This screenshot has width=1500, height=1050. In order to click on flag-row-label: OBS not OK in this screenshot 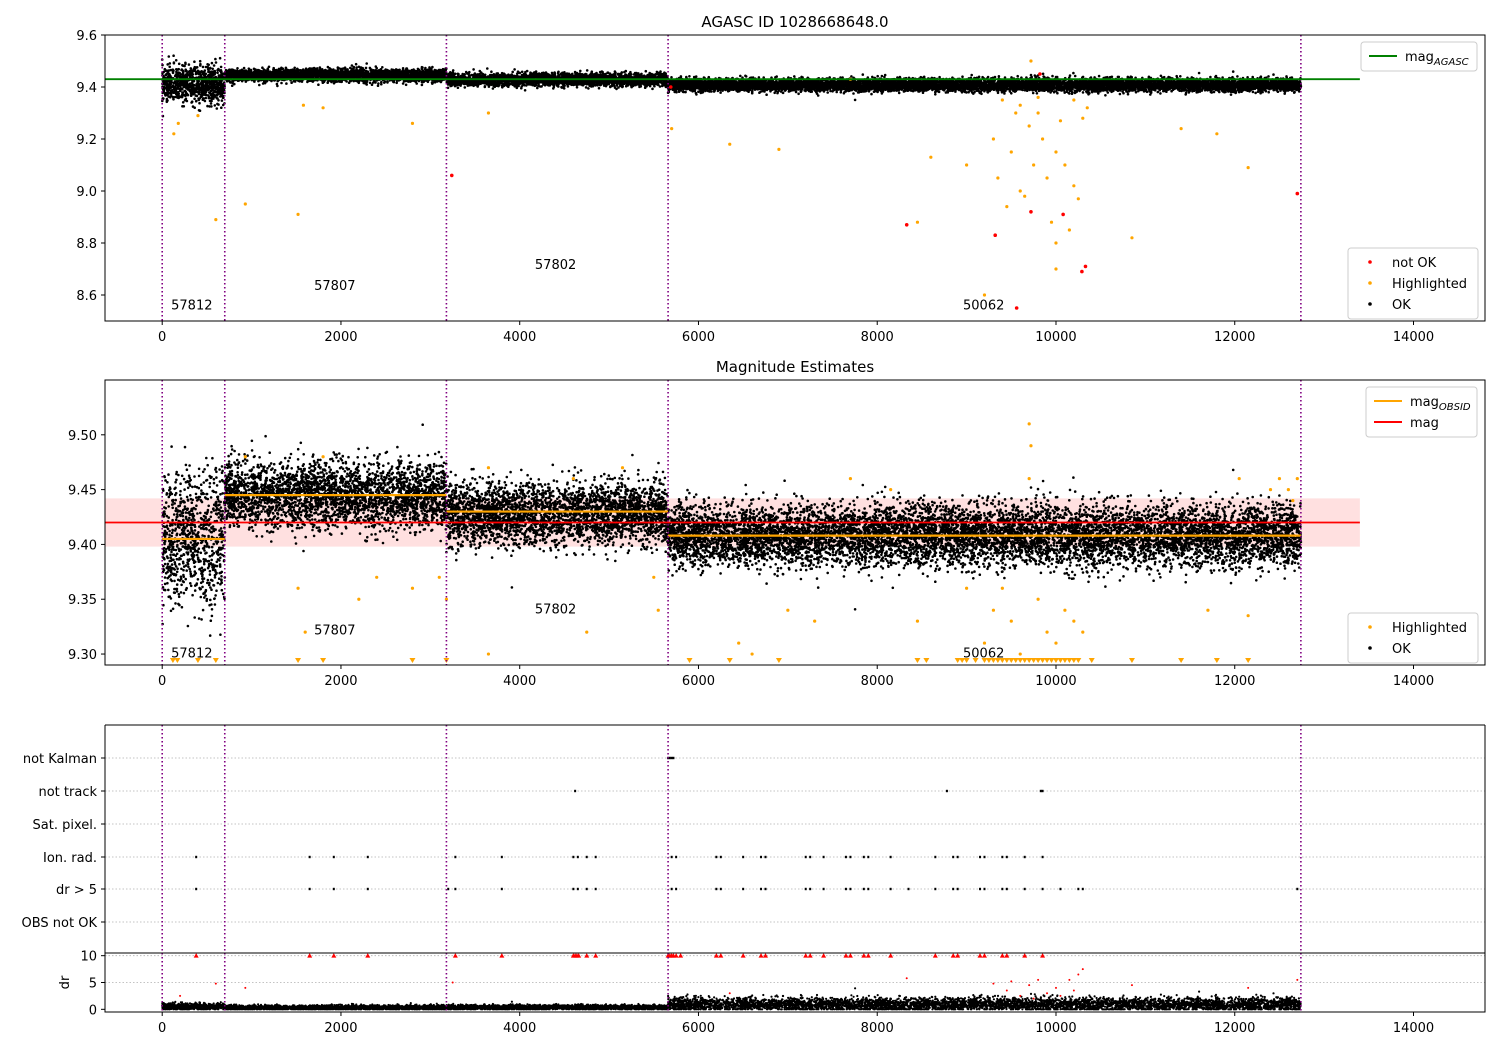, I will do `click(60, 923)`.